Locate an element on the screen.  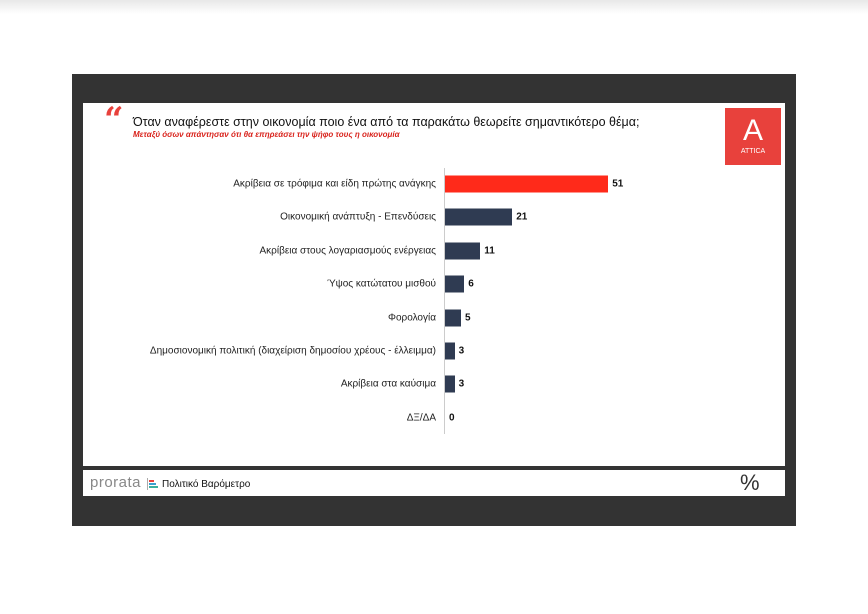
percent-icon: % is located at coordinates (750, 482).